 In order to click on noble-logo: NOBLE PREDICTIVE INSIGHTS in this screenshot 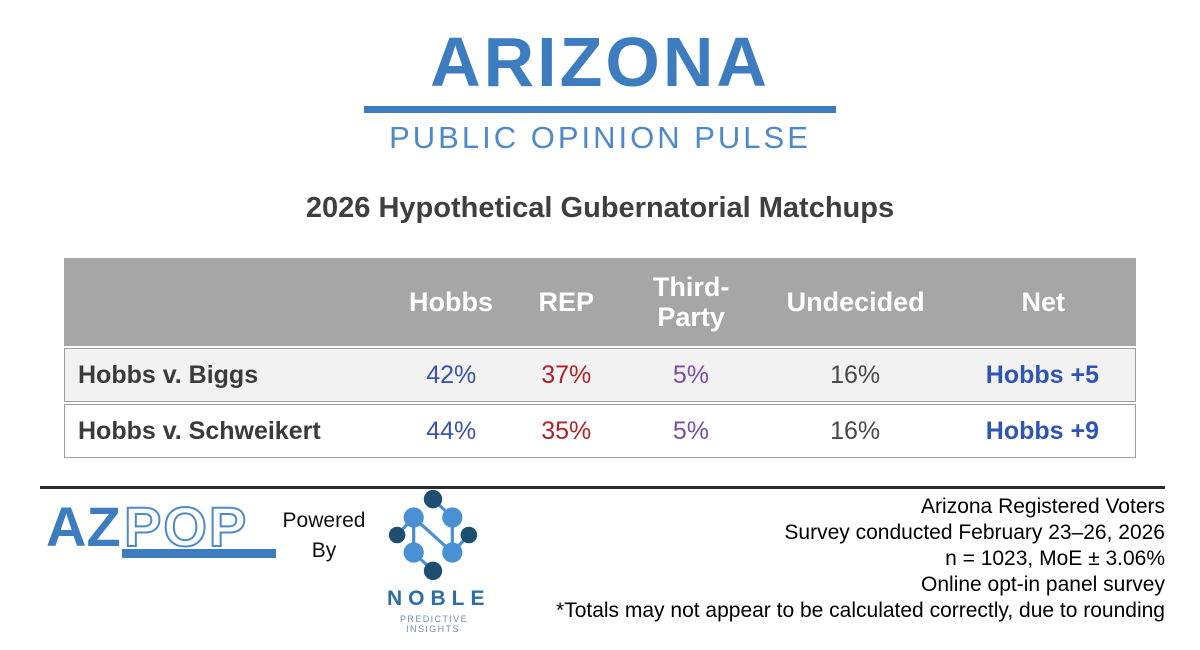, I will do `click(433, 561)`.